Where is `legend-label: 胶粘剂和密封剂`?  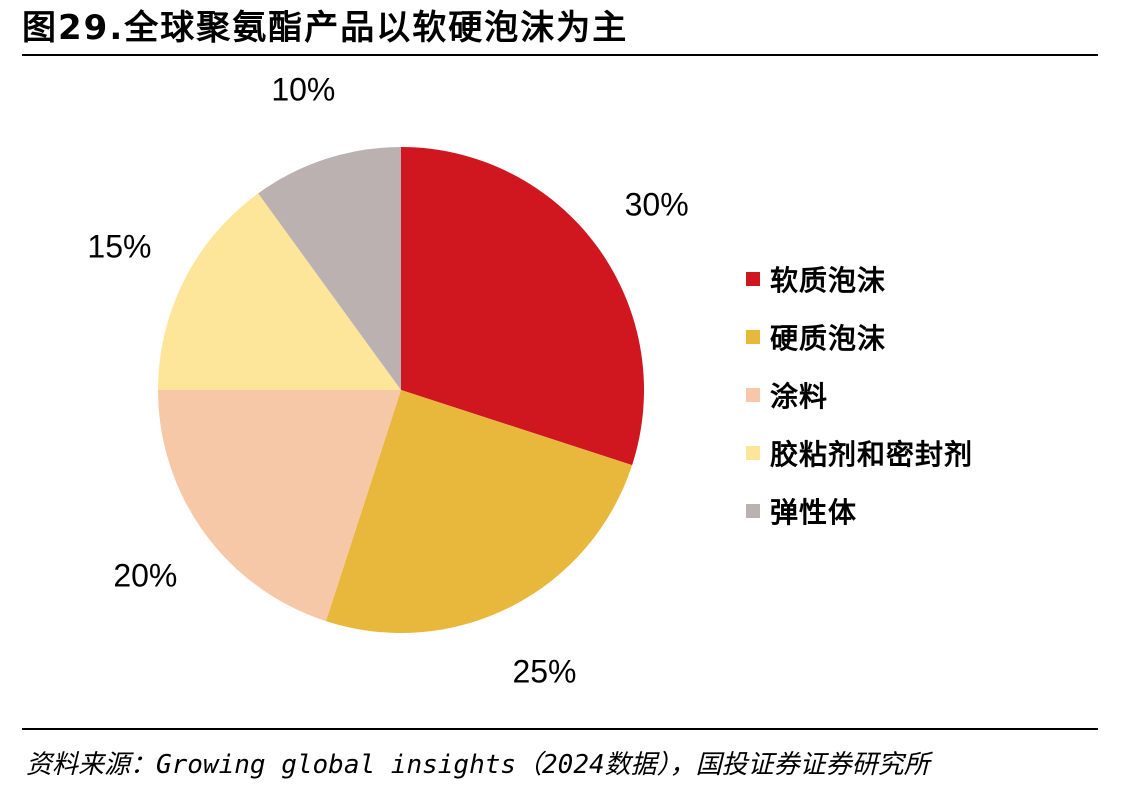
legend-label: 胶粘剂和密封剂 is located at coordinates (872, 454).